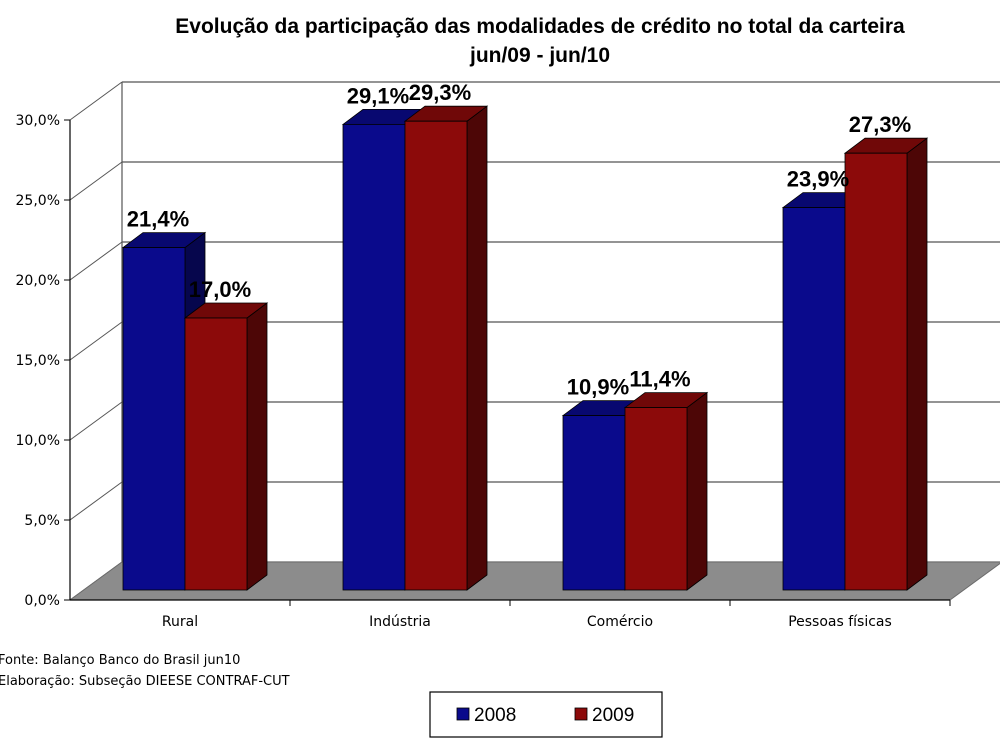 The height and width of the screenshot is (750, 1000). What do you see at coordinates (42, 521) in the screenshot?
I see `y-tick-label: 5,0%` at bounding box center [42, 521].